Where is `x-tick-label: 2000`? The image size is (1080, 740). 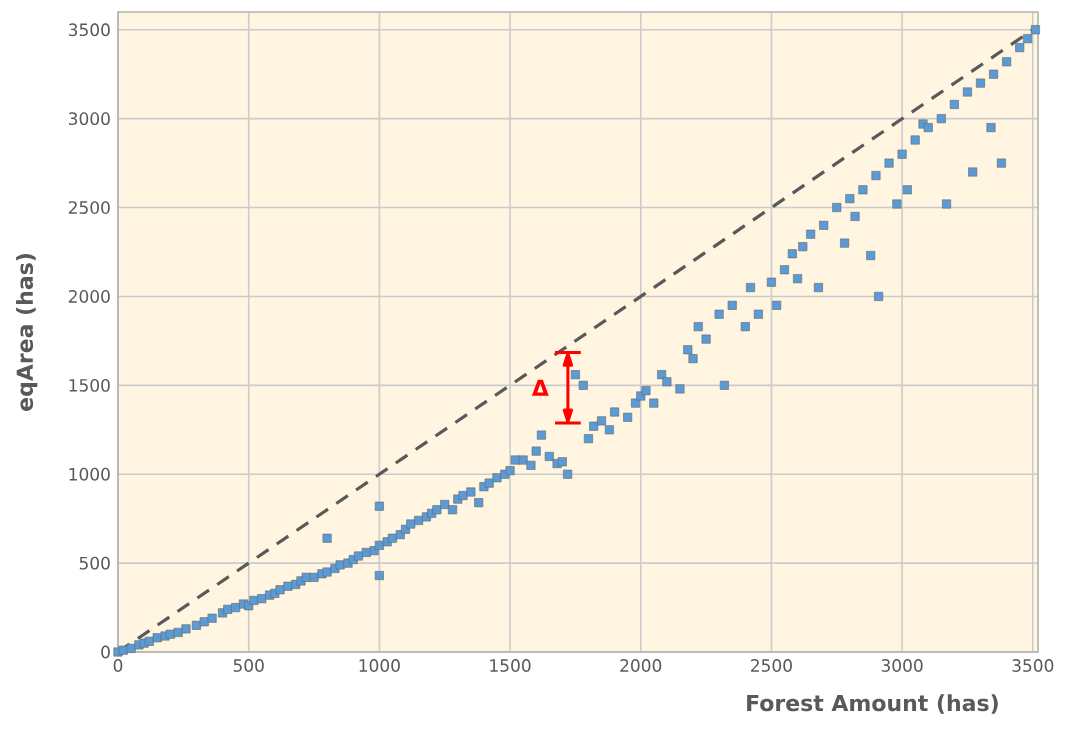 x-tick-label: 2000 is located at coordinates (641, 665).